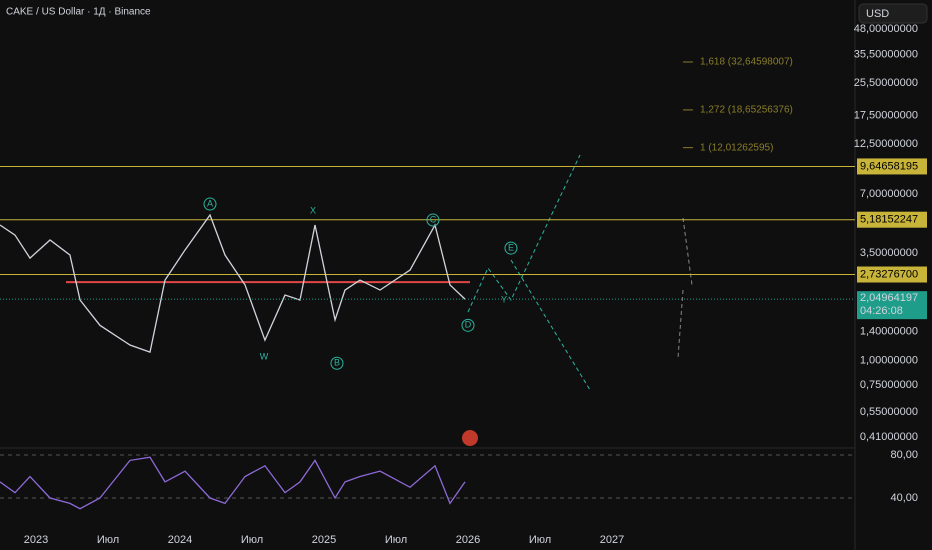 The image size is (932, 550). I want to click on currency-button, so click(893, 13).